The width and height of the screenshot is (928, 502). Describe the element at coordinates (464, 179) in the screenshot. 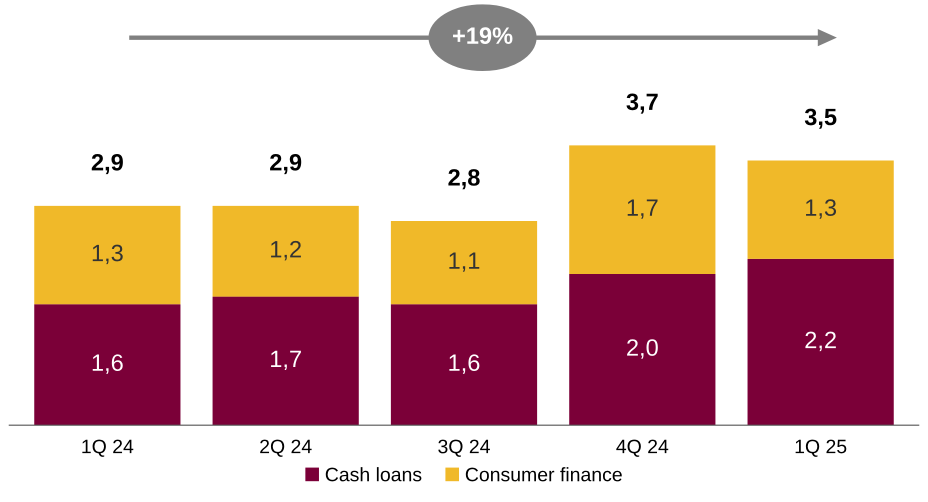

I see `total-label: 2,8` at that location.